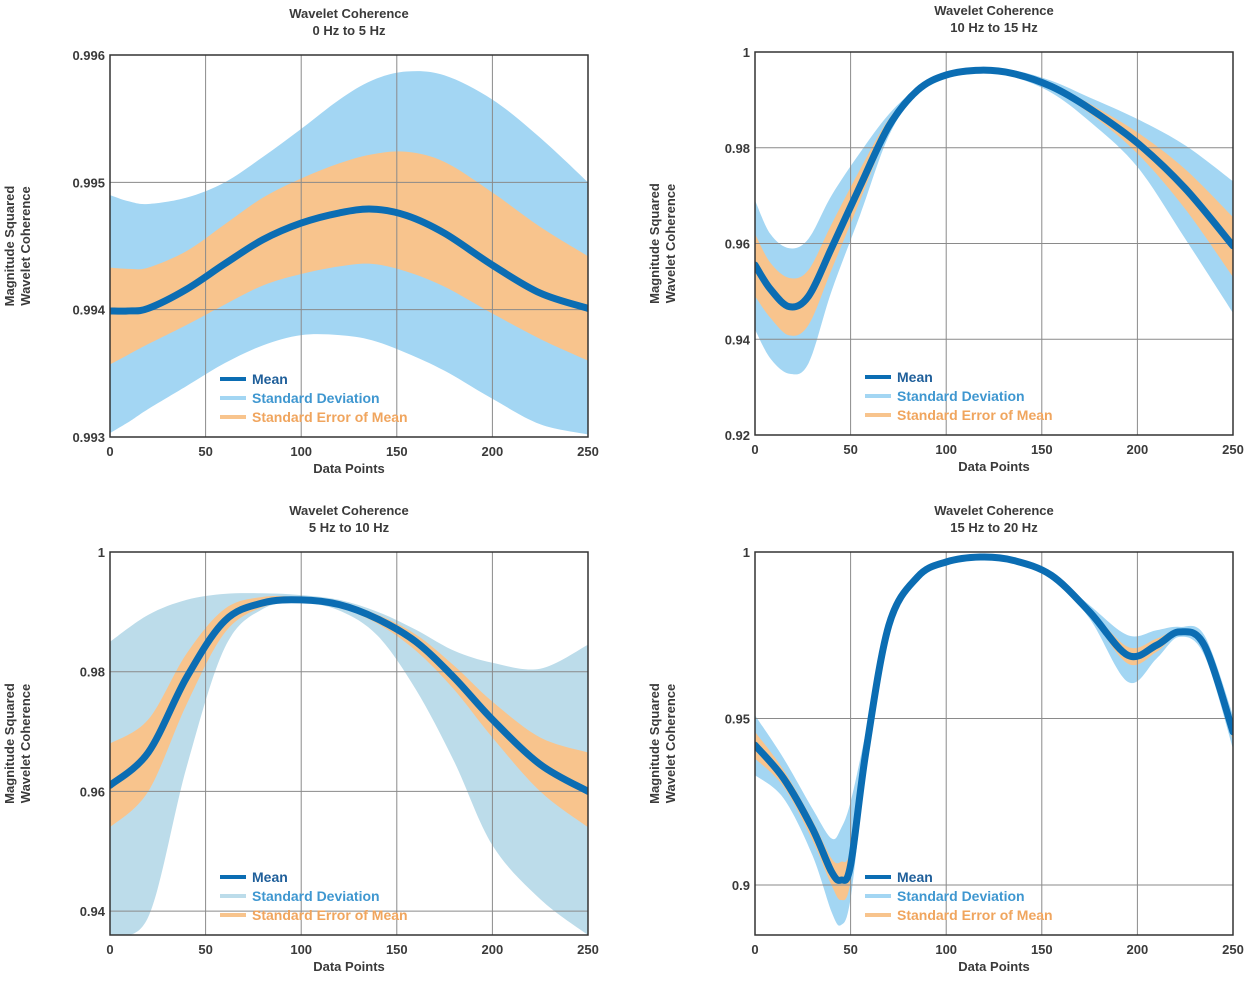  What do you see at coordinates (994, 27) in the screenshot?
I see `chart-subtitle: 10 Hz to 15 Hz` at bounding box center [994, 27].